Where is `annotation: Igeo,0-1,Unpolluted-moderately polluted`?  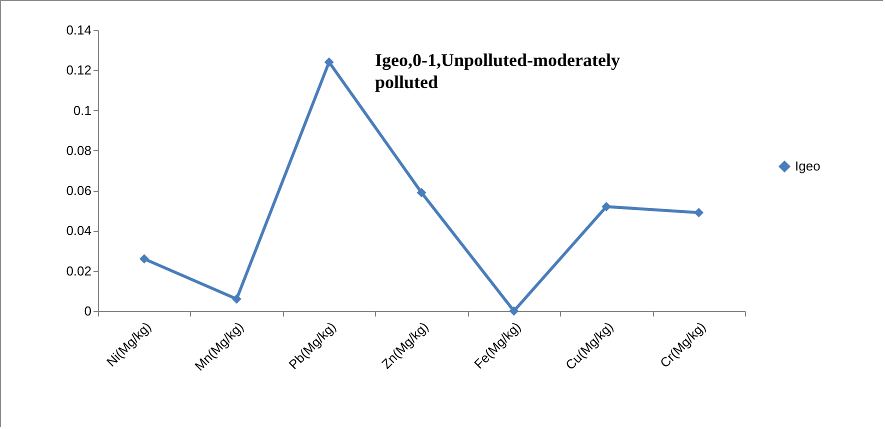
annotation: Igeo,0-1,Unpolluted-moderately polluted is located at coordinates (497, 71).